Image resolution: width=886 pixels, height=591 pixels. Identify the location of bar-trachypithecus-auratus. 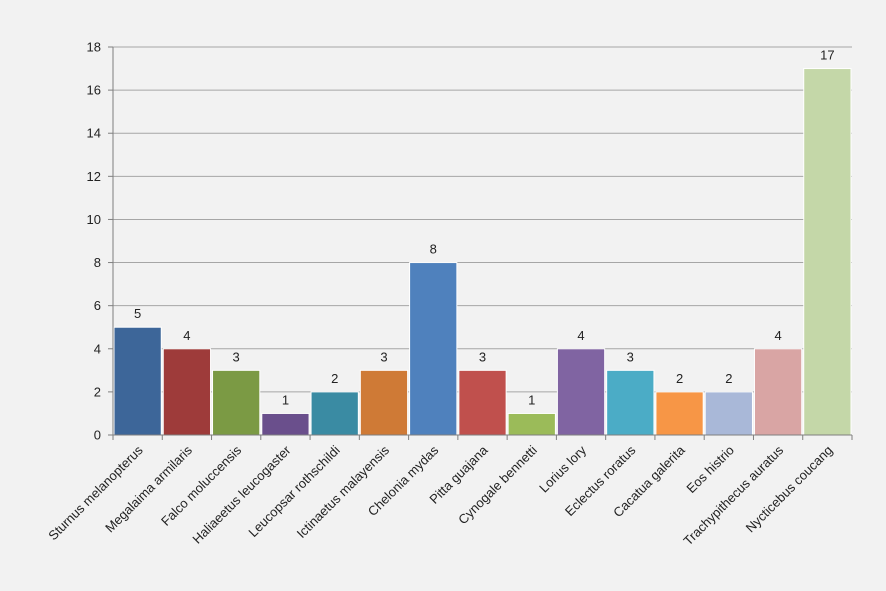
(778, 392).